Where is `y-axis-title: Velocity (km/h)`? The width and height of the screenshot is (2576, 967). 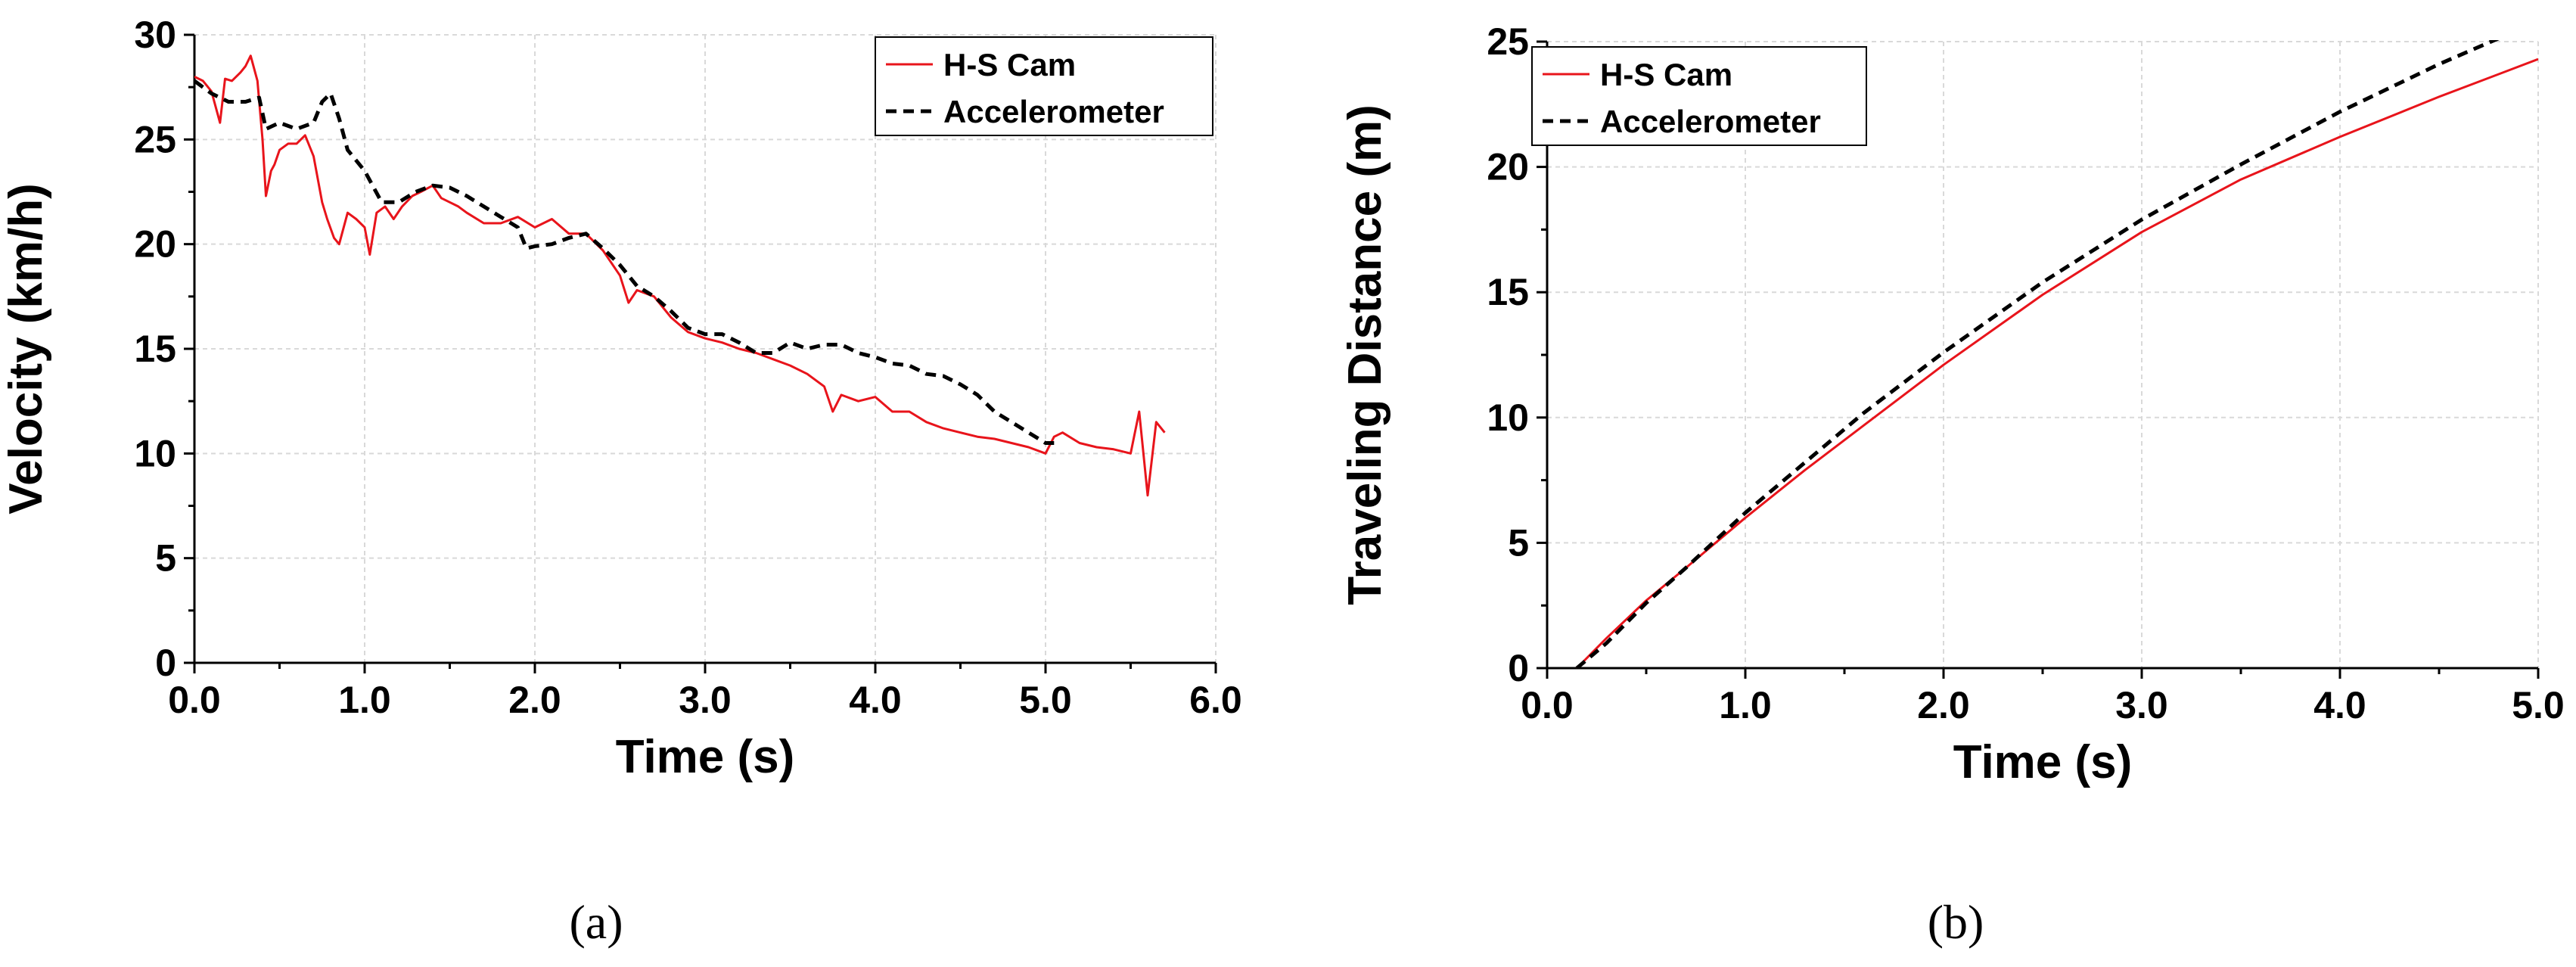 y-axis-title: Velocity (km/h) is located at coordinates (26, 349).